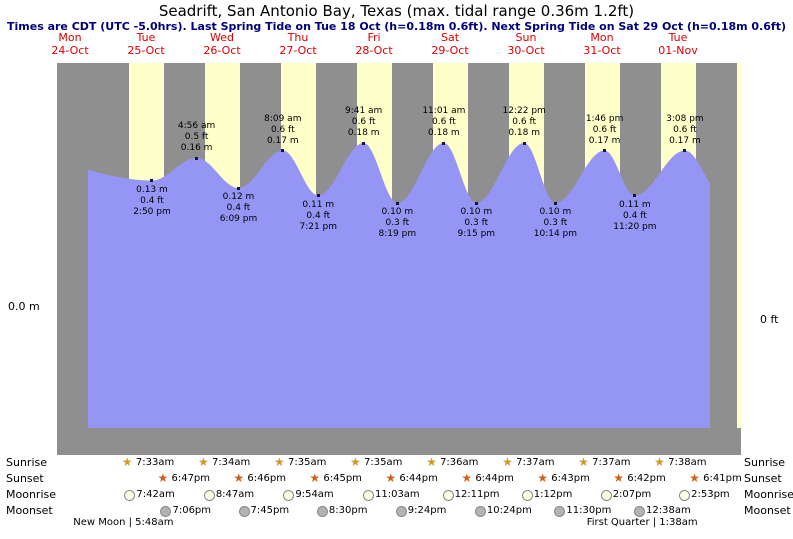 The height and width of the screenshot is (539, 793). I want to click on sunrise-time: 7:36am, so click(459, 462).